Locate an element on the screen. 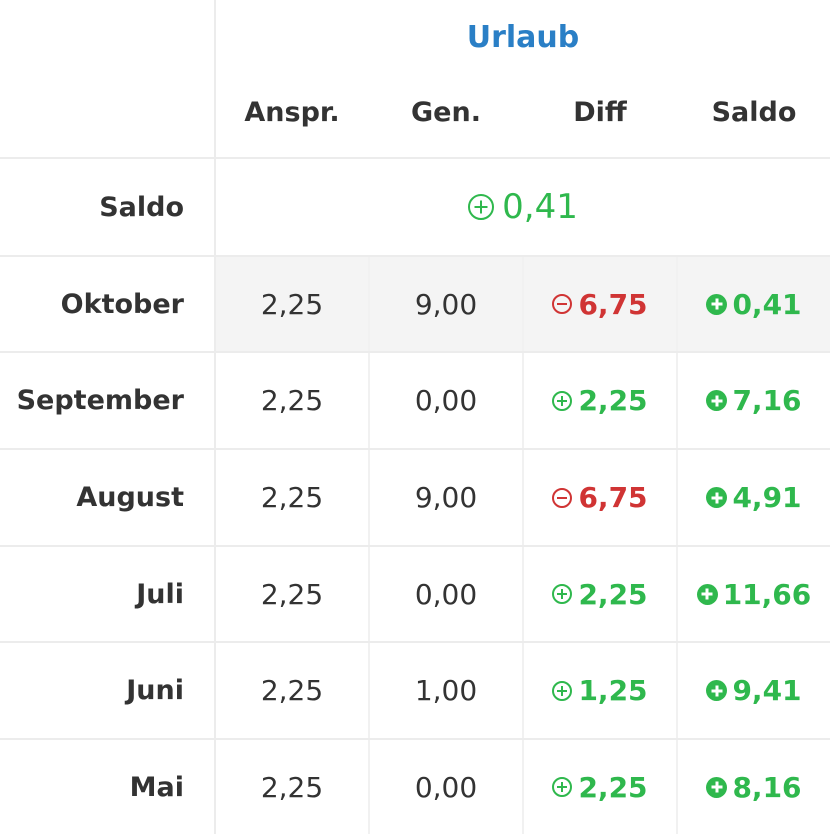 The image size is (830, 834). column-header-row: Anspr. Gen. Diff Saldo is located at coordinates (415, 112).